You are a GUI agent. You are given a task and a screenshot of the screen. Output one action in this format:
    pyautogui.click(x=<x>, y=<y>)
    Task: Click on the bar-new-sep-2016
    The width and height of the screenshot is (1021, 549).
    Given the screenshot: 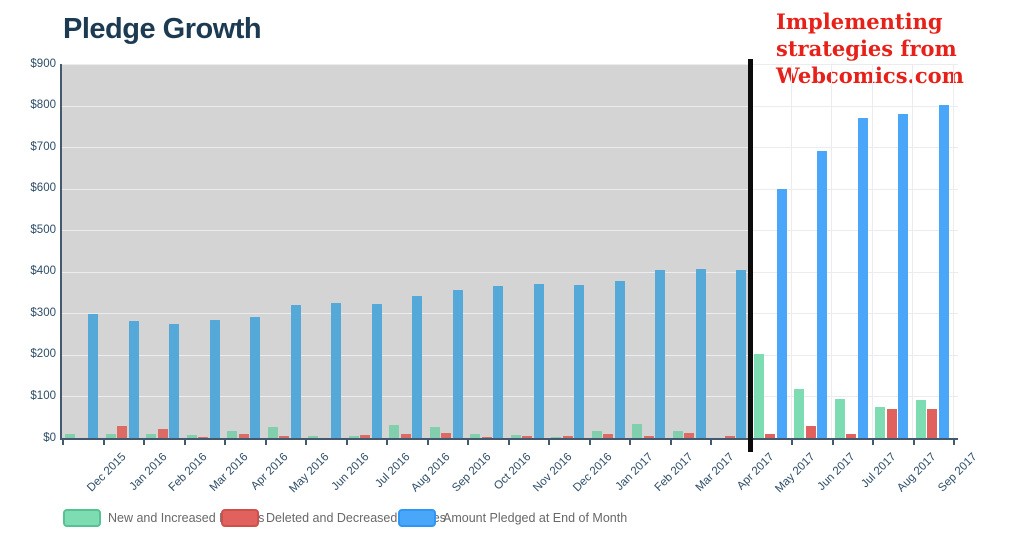 What is the action you would take?
    pyautogui.click(x=434, y=433)
    